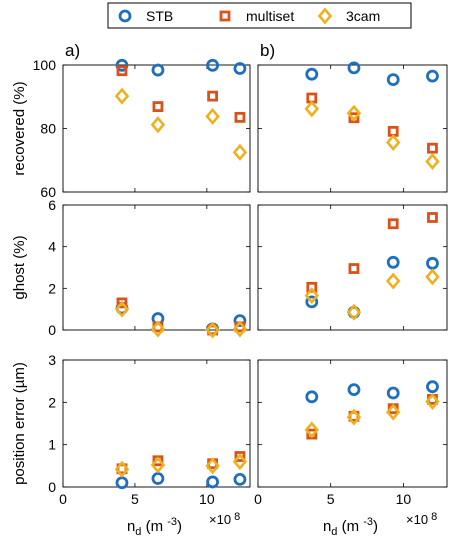 Image resolution: width=460 pixels, height=550 pixels. What do you see at coordinates (159, 16) in the screenshot?
I see `legend-label-stb: STB` at bounding box center [159, 16].